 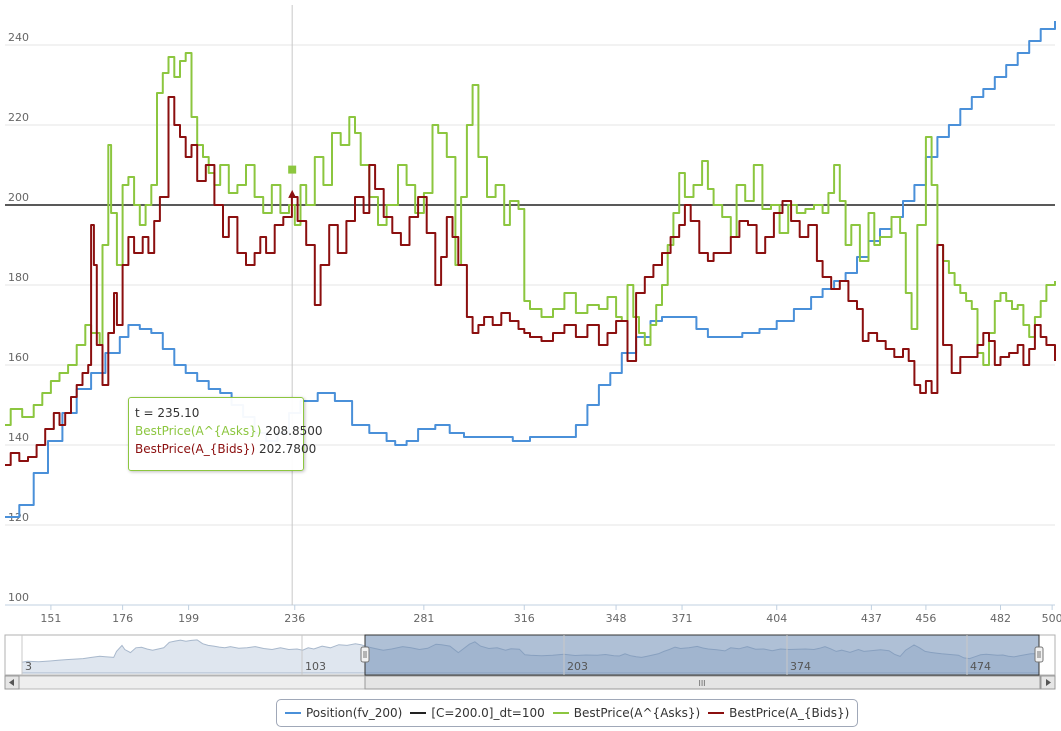 What do you see at coordinates (616, 618) in the screenshot?
I see `x-tick-label: 348` at bounding box center [616, 618].